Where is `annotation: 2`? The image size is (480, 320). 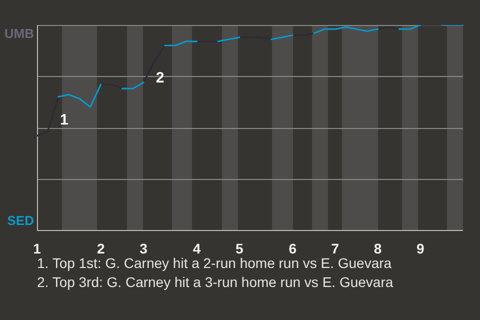 annotation: 2 is located at coordinates (160, 77).